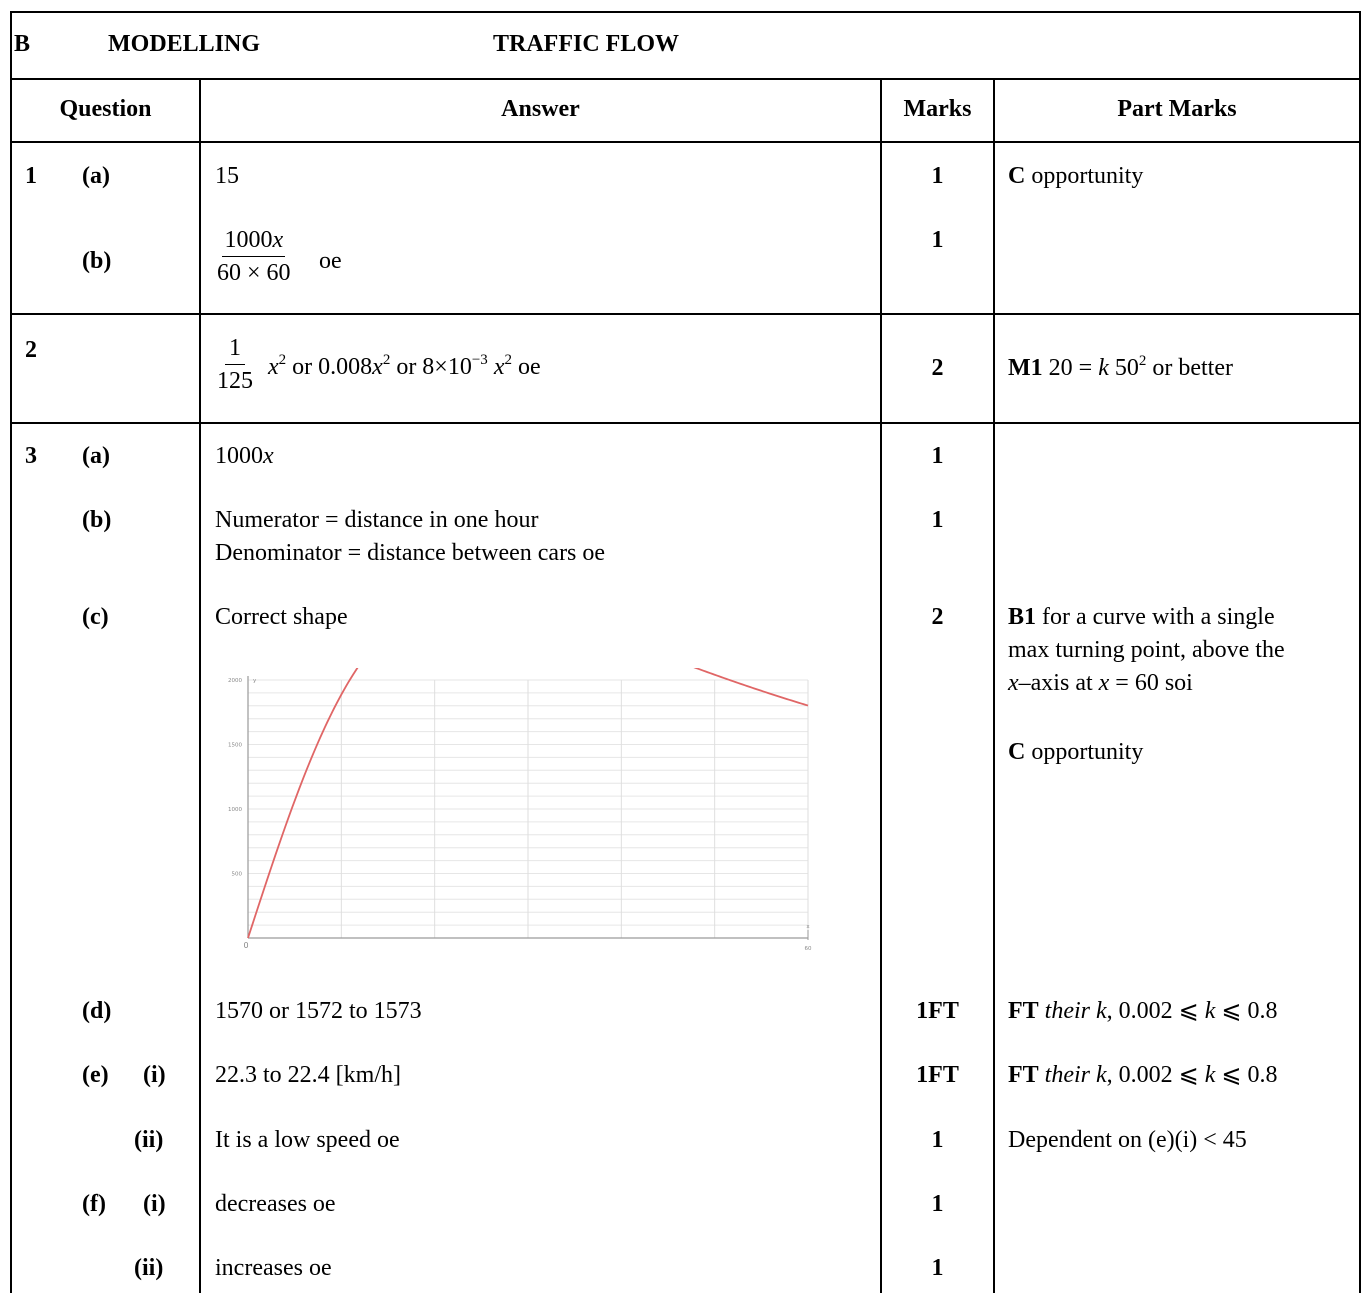 The image size is (1361, 1293). What do you see at coordinates (685, 142) in the screenshot?
I see `column-header-divider` at bounding box center [685, 142].